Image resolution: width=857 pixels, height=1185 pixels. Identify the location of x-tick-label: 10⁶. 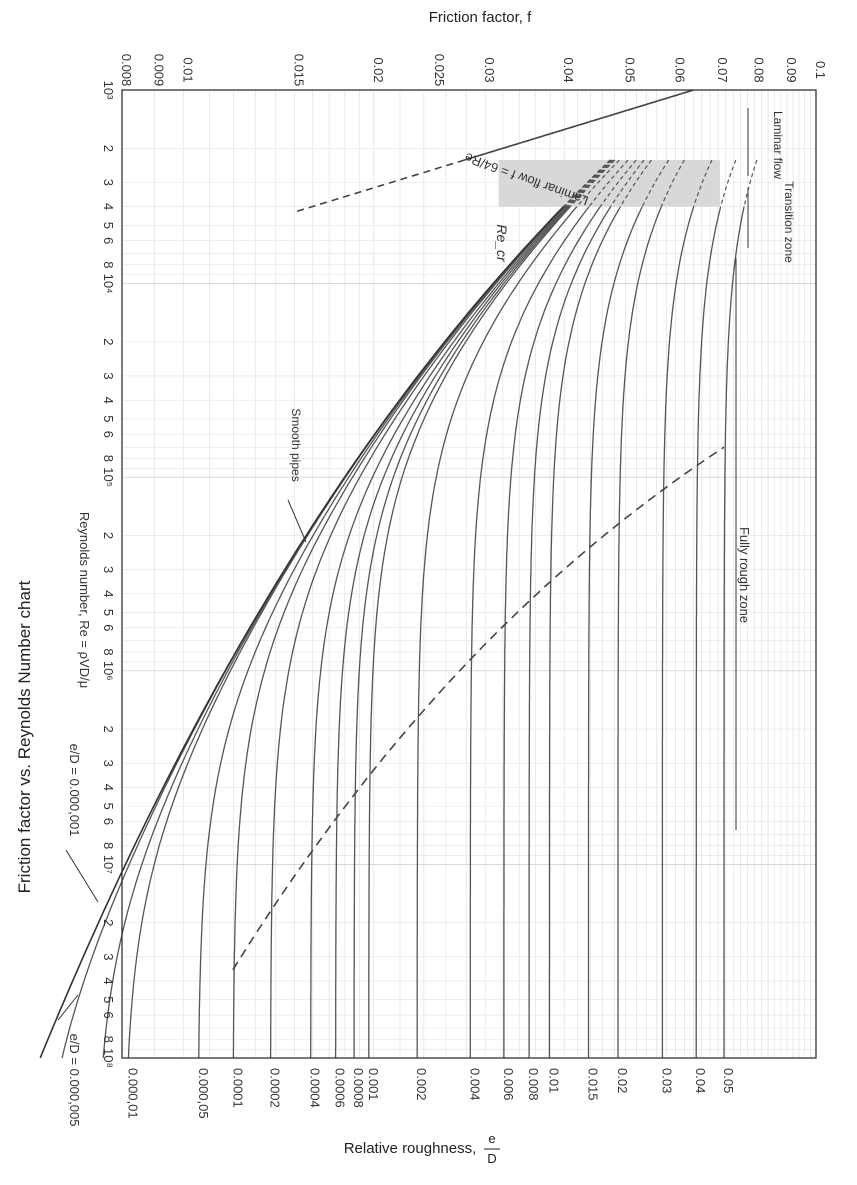
(108, 671).